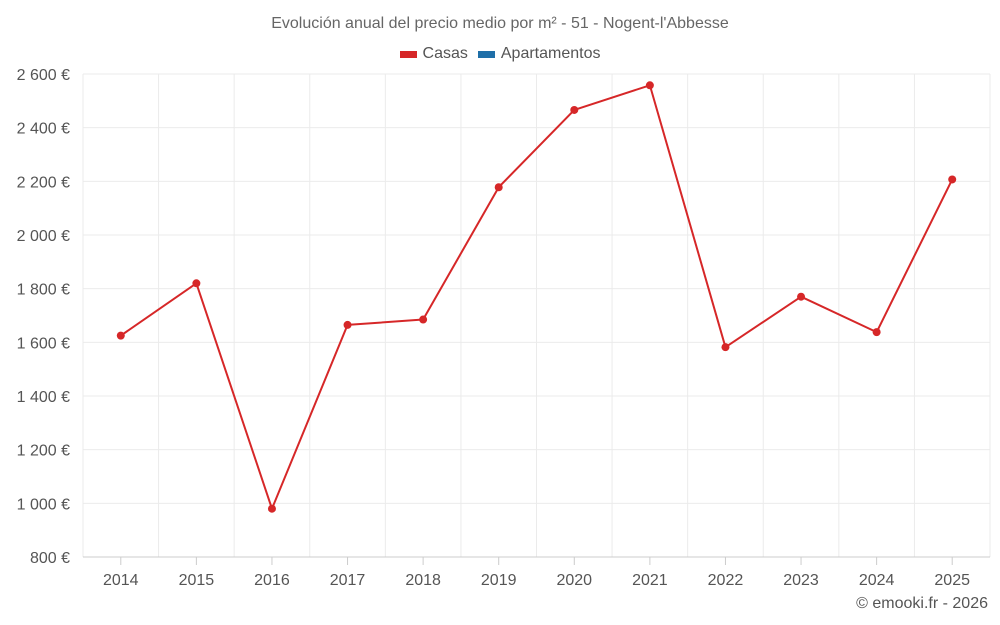 This screenshot has width=1000, height=625. I want to click on y-tick-label: 1 400 €, so click(43, 397).